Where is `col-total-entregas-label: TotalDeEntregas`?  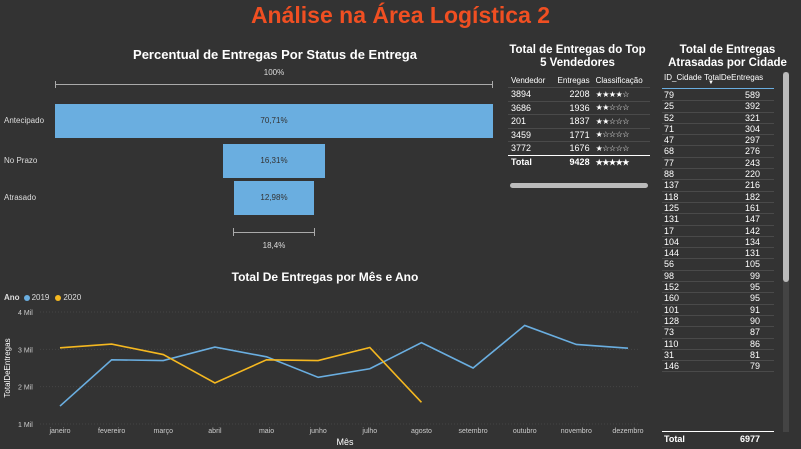
col-total-entregas-label: TotalDeEntregas is located at coordinates (734, 77).